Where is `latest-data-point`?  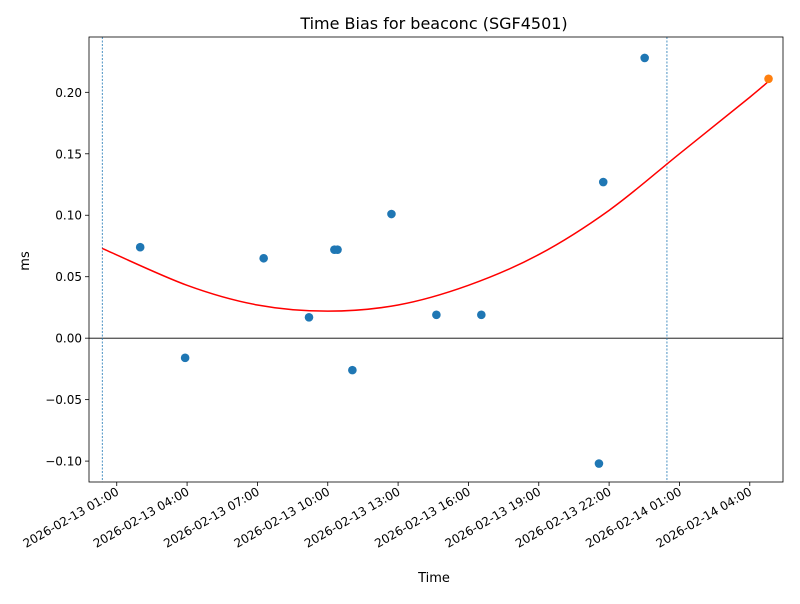 latest-data-point is located at coordinates (768, 79).